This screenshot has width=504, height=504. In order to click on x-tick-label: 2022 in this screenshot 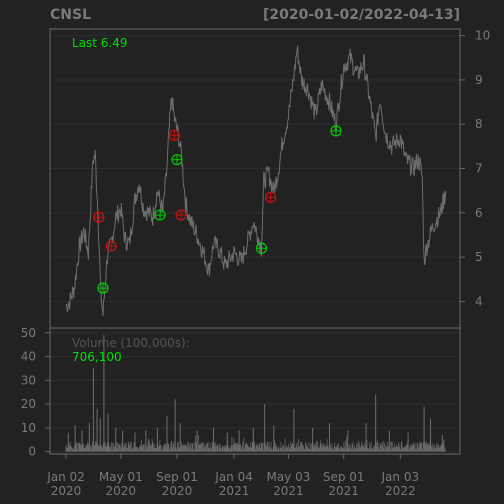, I will do `click(400, 491)`.